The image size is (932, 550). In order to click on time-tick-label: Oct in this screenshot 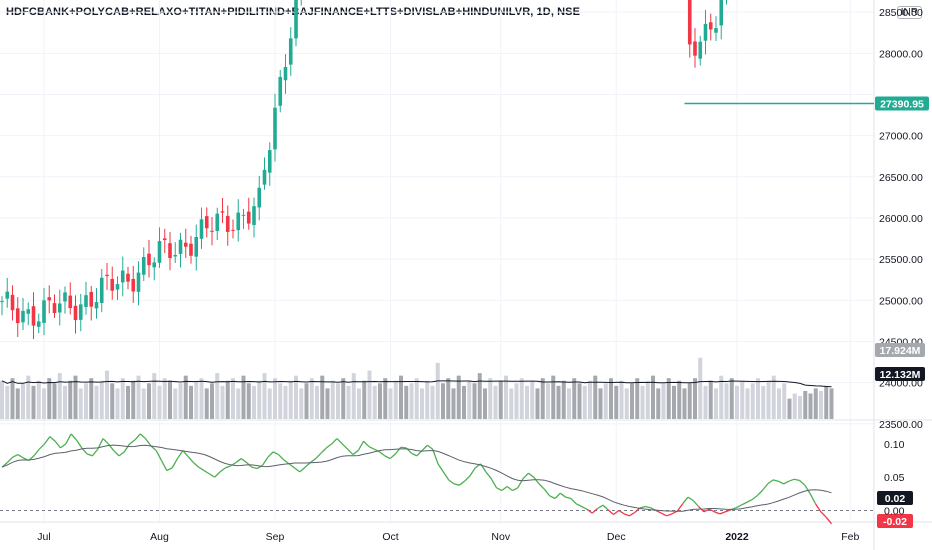, I will do `click(390, 537)`.